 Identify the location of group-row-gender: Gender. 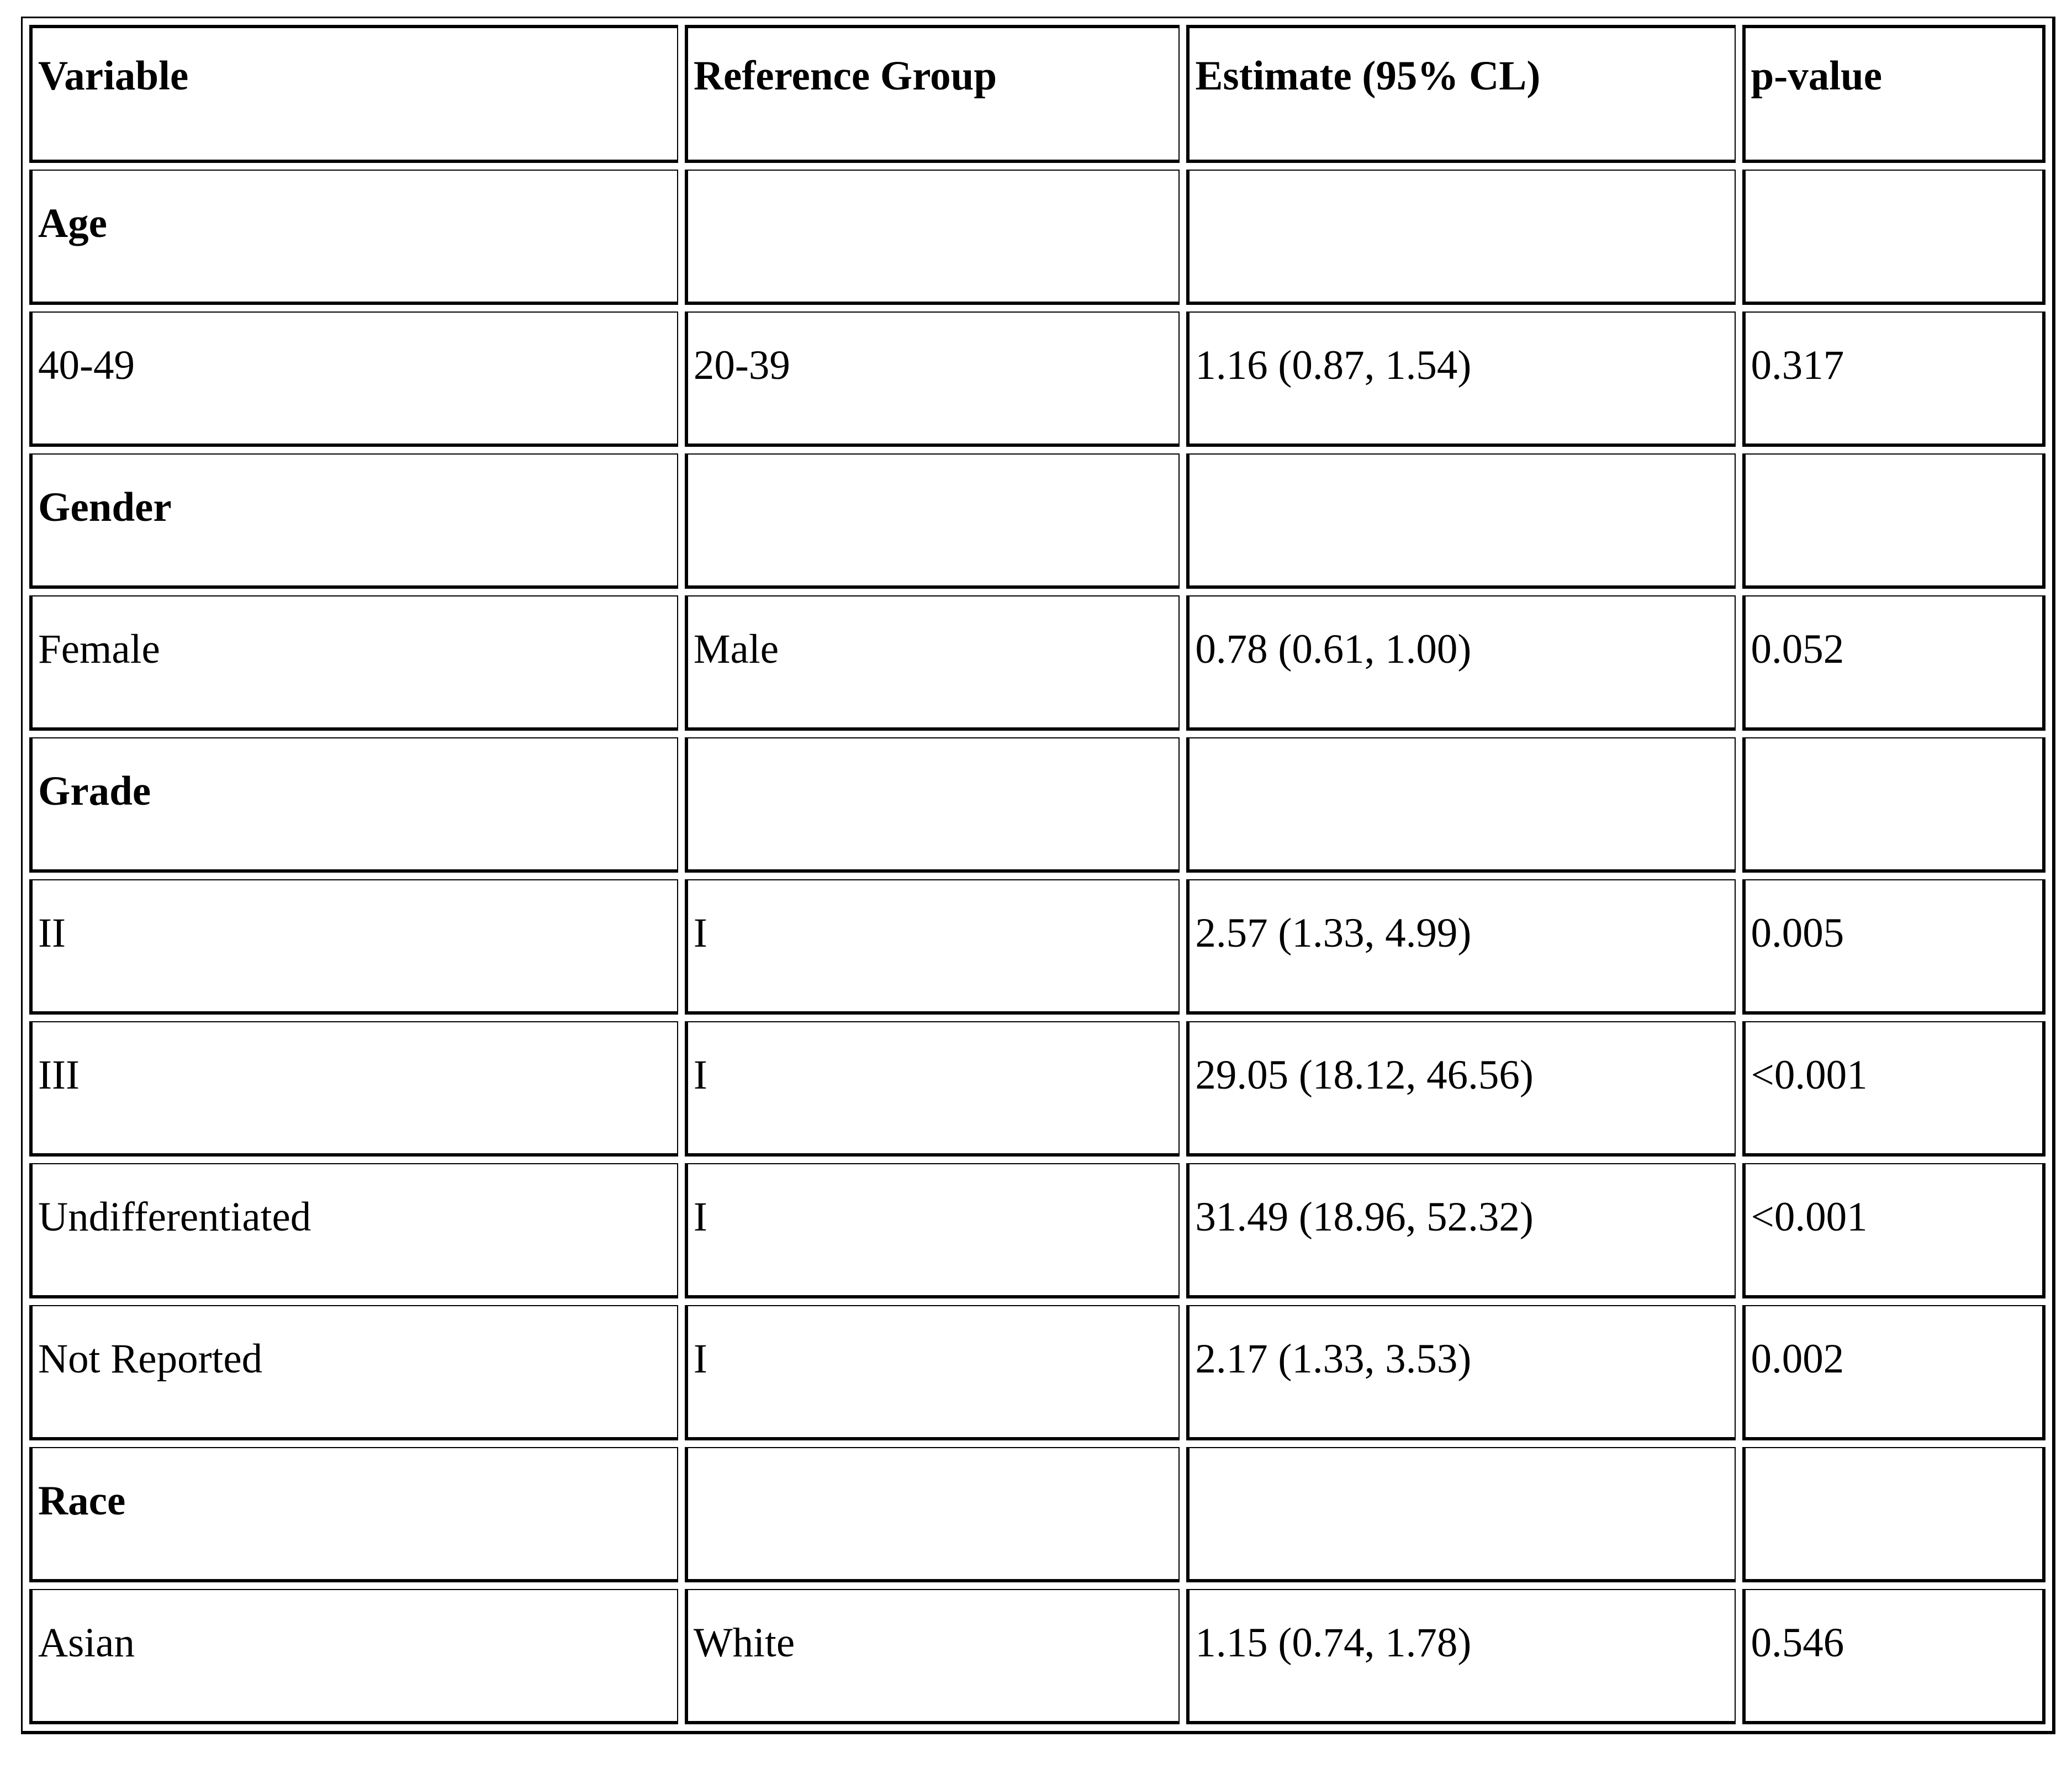
(1037, 521).